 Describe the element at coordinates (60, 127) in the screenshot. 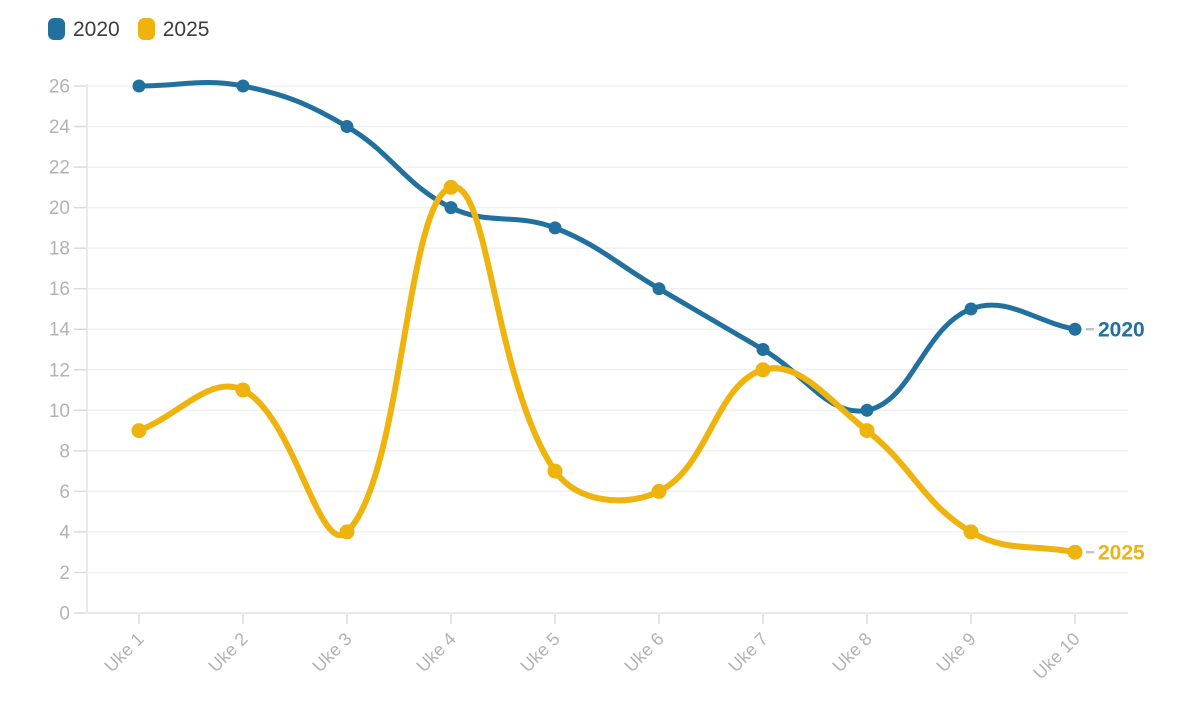

I see `y-axis-label: 24` at that location.